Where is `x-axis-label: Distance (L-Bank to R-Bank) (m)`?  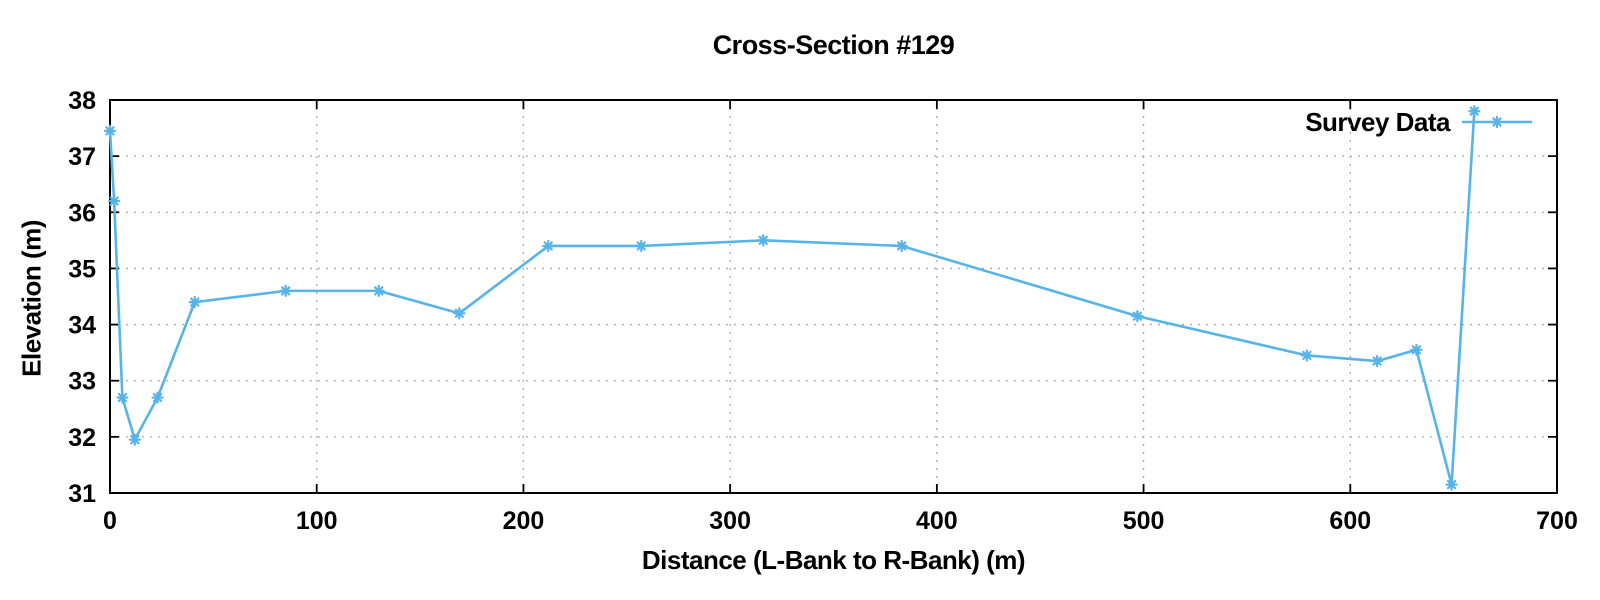 x-axis-label: Distance (L-Bank to R-Bank) (m) is located at coordinates (833, 560).